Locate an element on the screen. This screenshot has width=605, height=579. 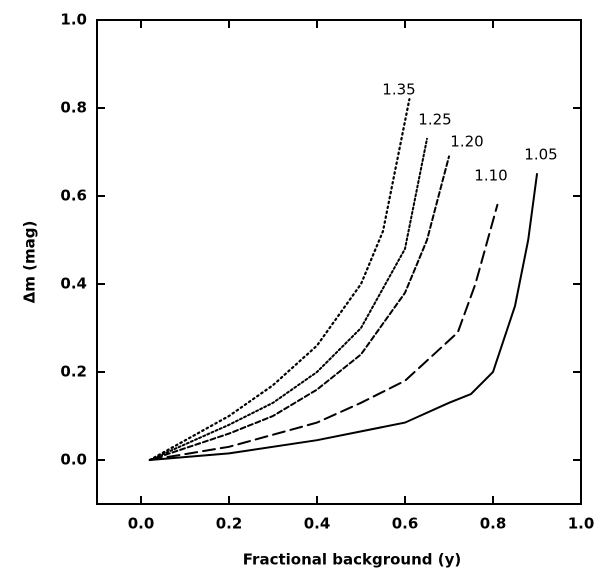
x-tick-label: 0.8 is located at coordinates (493, 524).